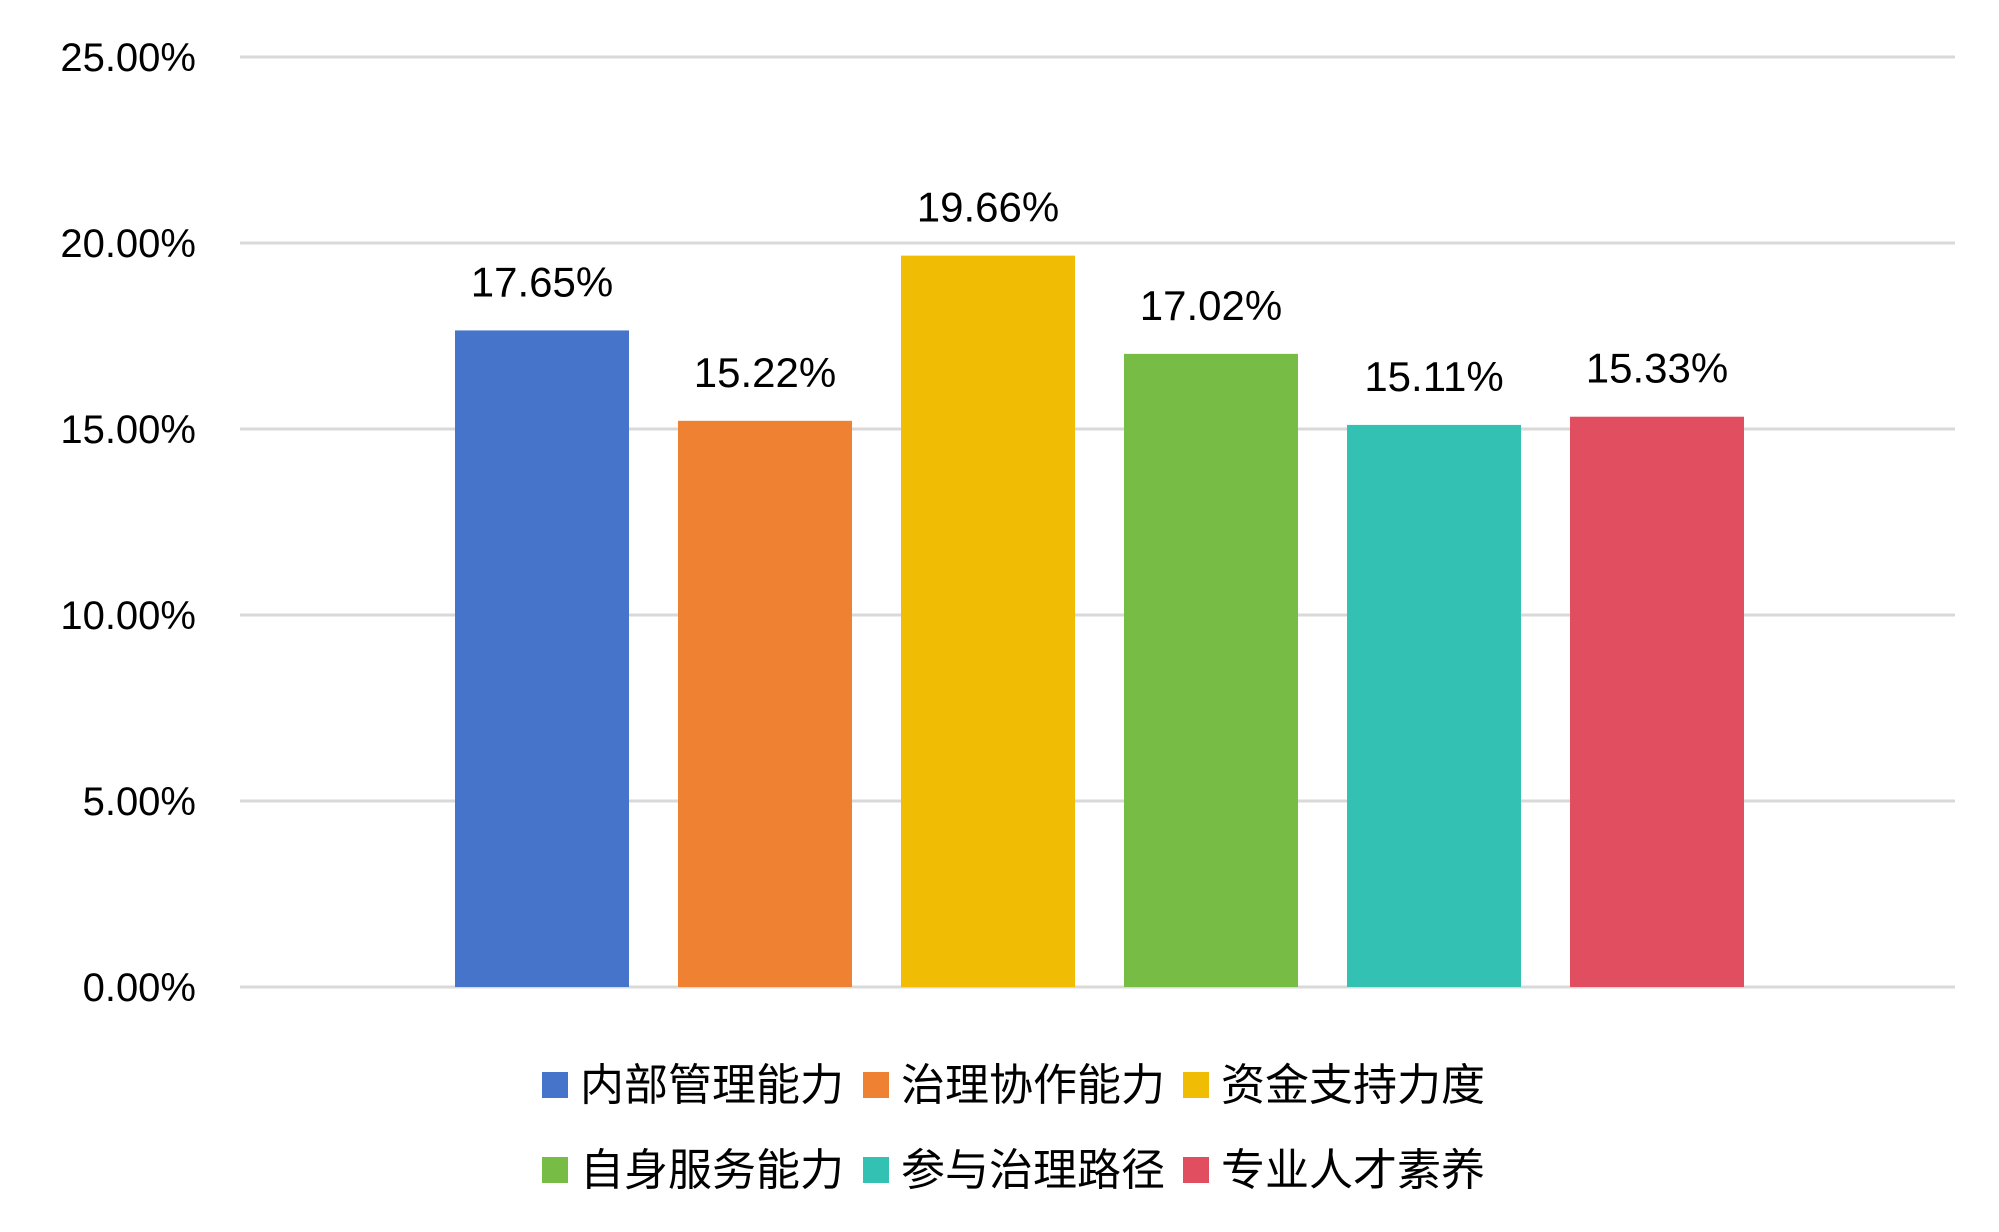 The image size is (1999, 1232). Describe the element at coordinates (139, 988) in the screenshot. I see `y-tick-label: 0.00%` at that location.